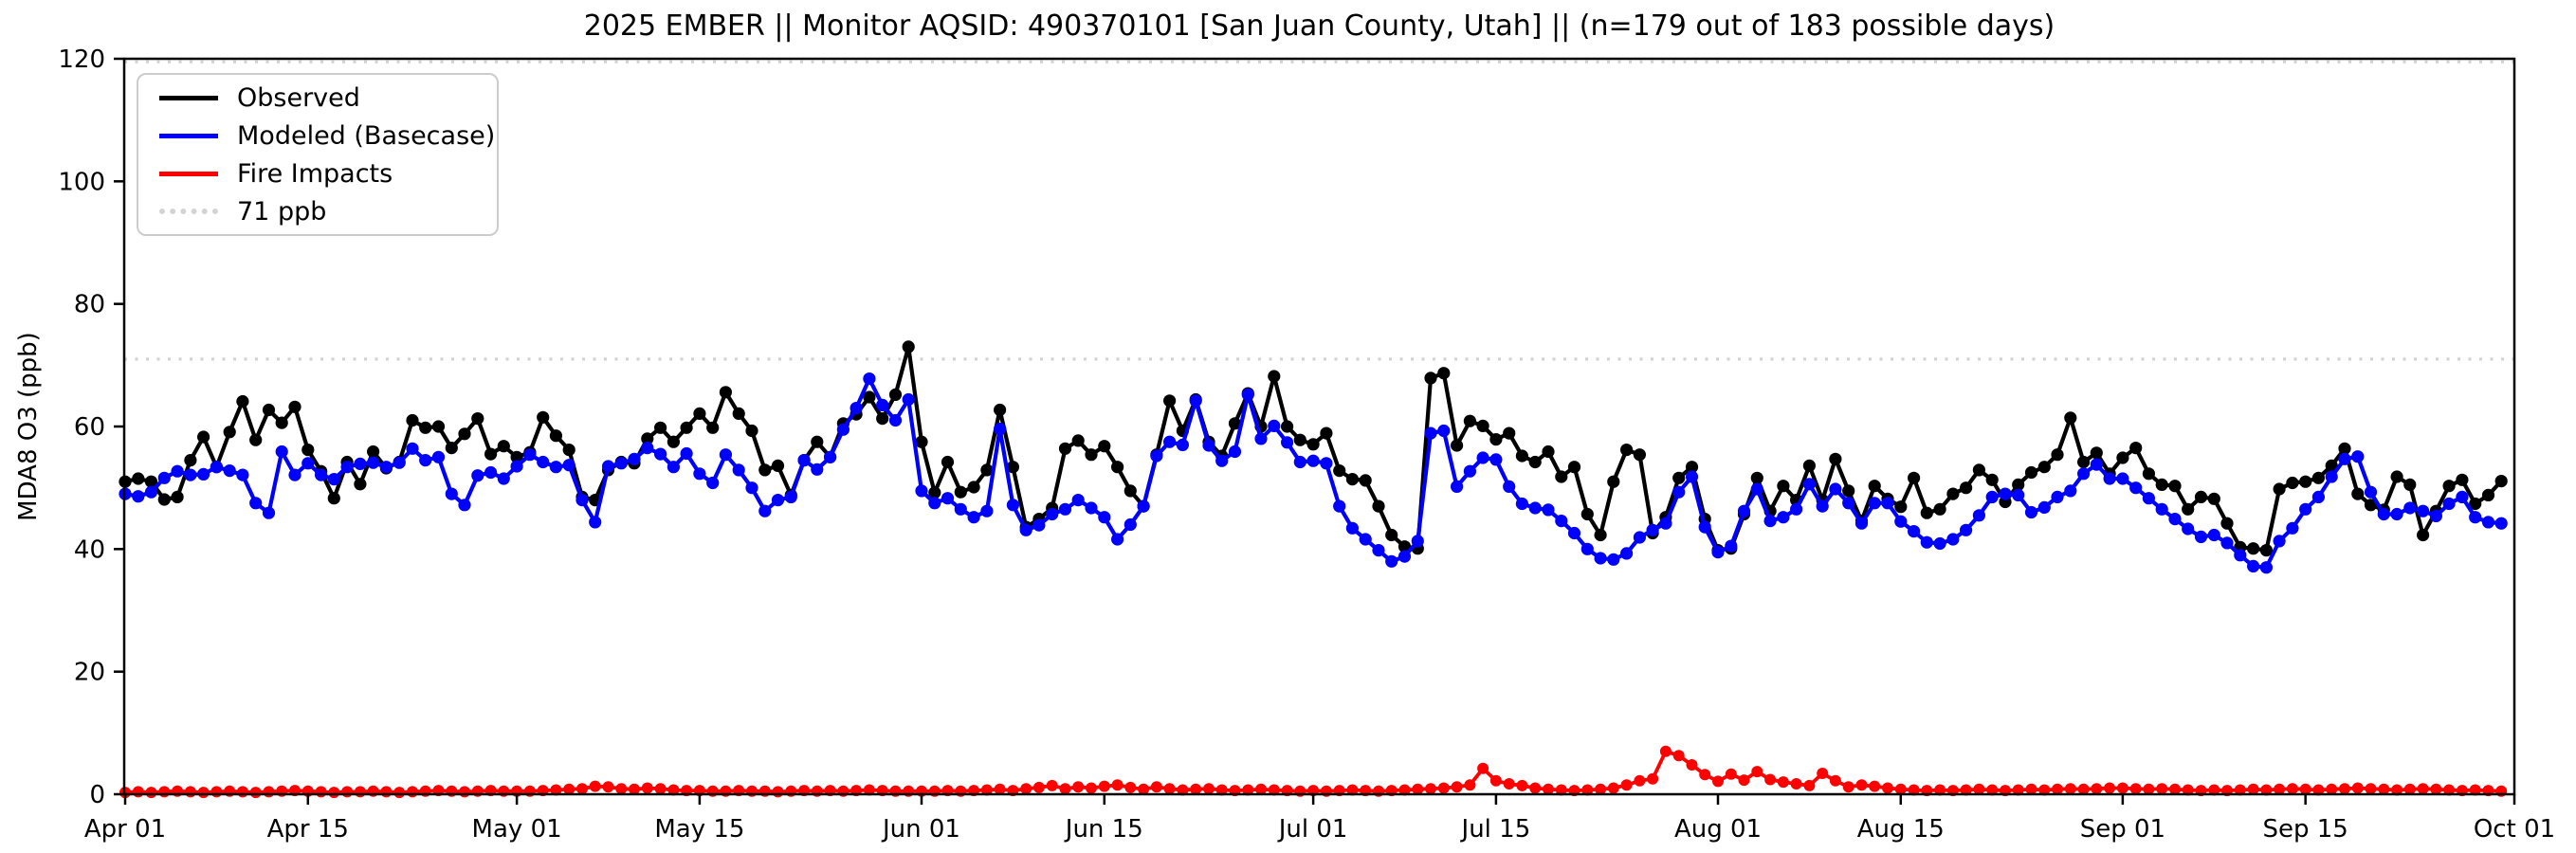  What do you see at coordinates (2122, 829) in the screenshot?
I see `x-tick-label: Sep 01` at bounding box center [2122, 829].